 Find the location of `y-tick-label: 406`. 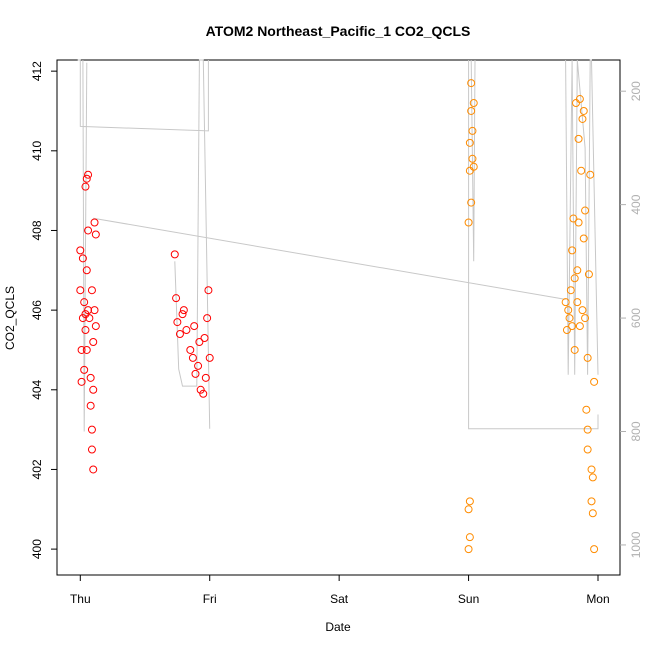

y-tick-label: 406 is located at coordinates (37, 310).